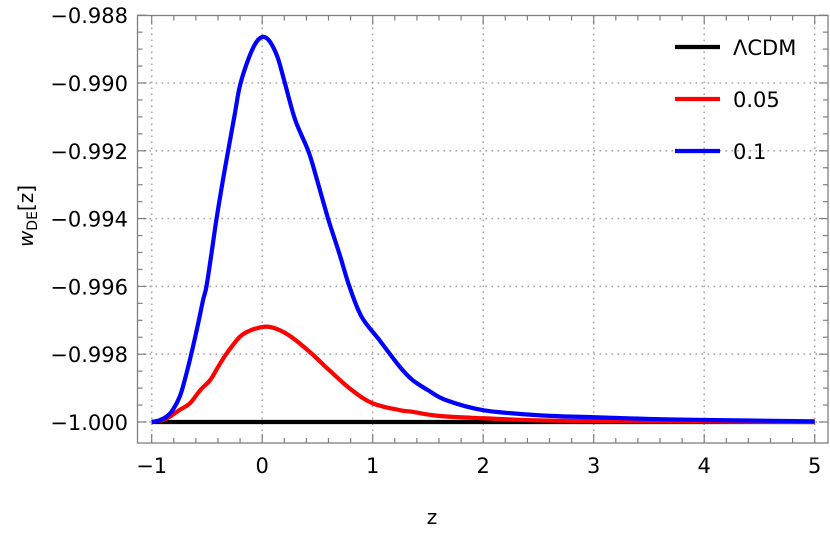  Describe the element at coordinates (756, 100) in the screenshot. I see `legend-label: 0.05` at that location.